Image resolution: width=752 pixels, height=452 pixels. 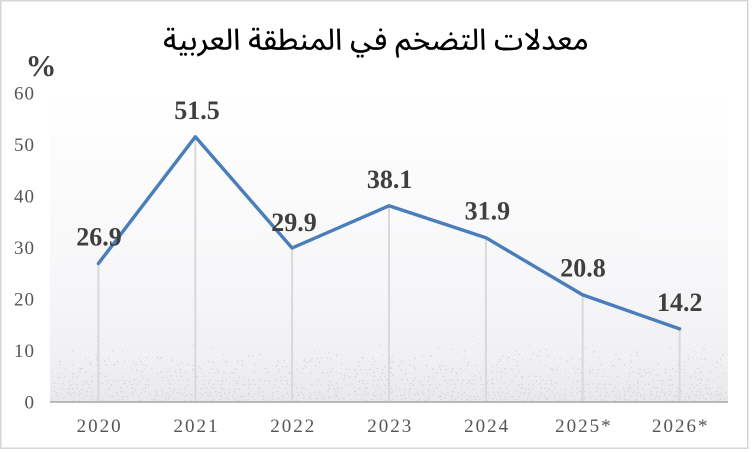 What do you see at coordinates (30, 403) in the screenshot?
I see `svg-text: 0` at bounding box center [30, 403].